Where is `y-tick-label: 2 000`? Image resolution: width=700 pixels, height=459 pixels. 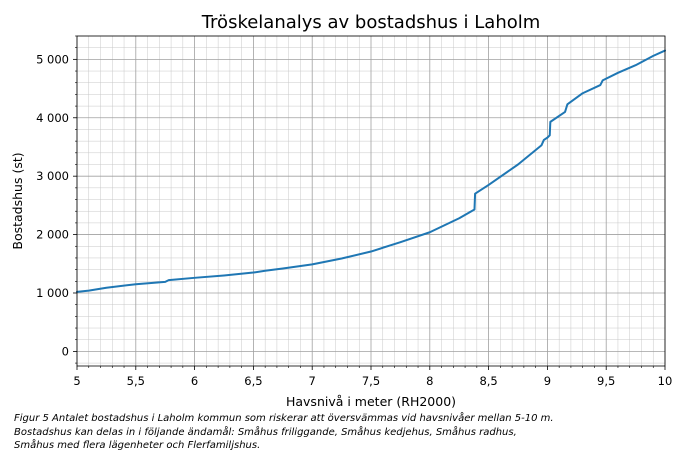 y-tick-label: 2 000 is located at coordinates (52, 235).